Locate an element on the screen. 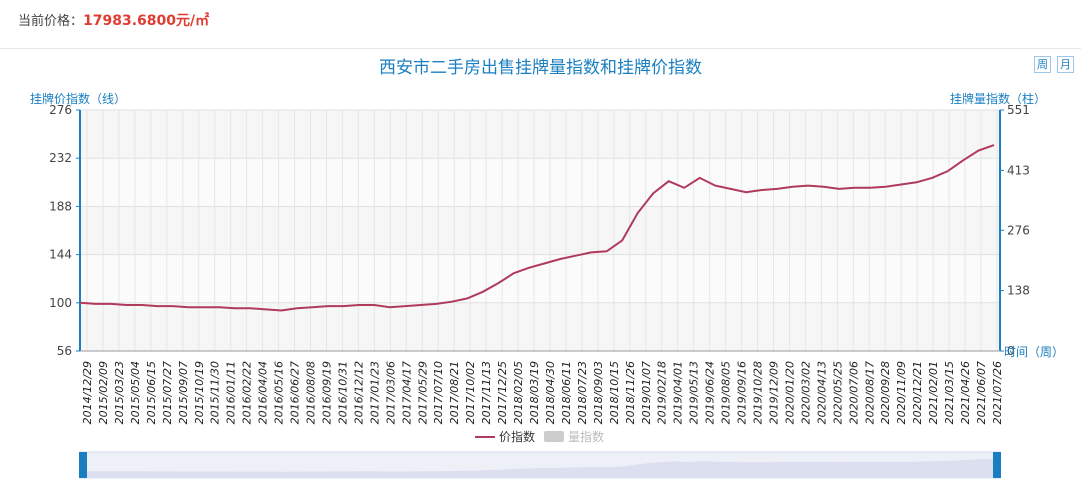 The width and height of the screenshot is (1081, 493). month-button: 月 is located at coordinates (1065, 64).